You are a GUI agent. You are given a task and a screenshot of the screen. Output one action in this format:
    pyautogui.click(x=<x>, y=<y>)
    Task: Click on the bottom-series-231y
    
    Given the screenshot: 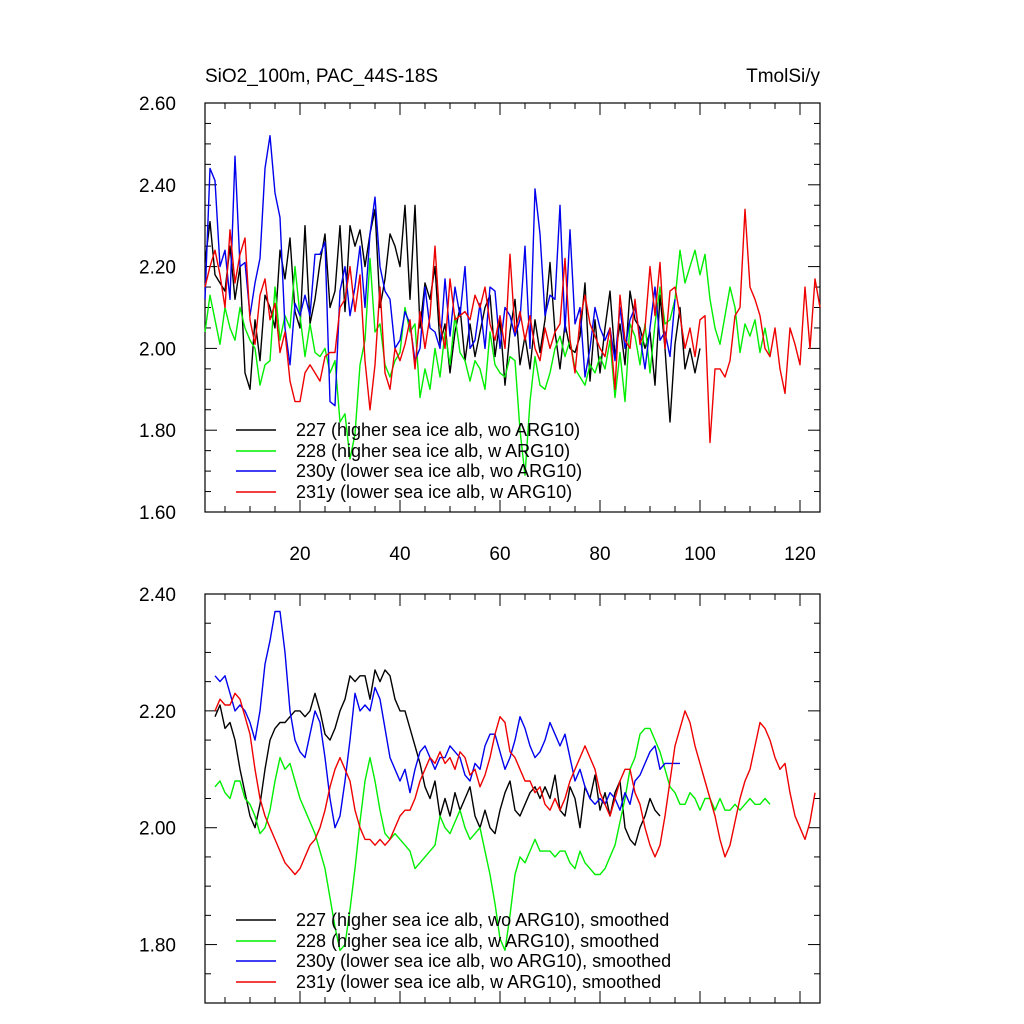 What is the action you would take?
    pyautogui.click(x=515, y=784)
    